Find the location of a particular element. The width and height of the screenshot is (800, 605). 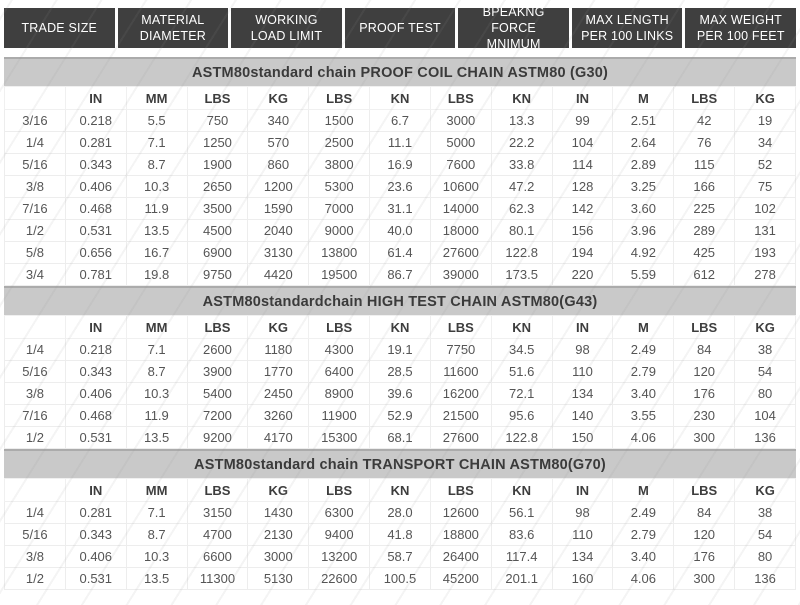

value-cell: 28.0 is located at coordinates (400, 512).